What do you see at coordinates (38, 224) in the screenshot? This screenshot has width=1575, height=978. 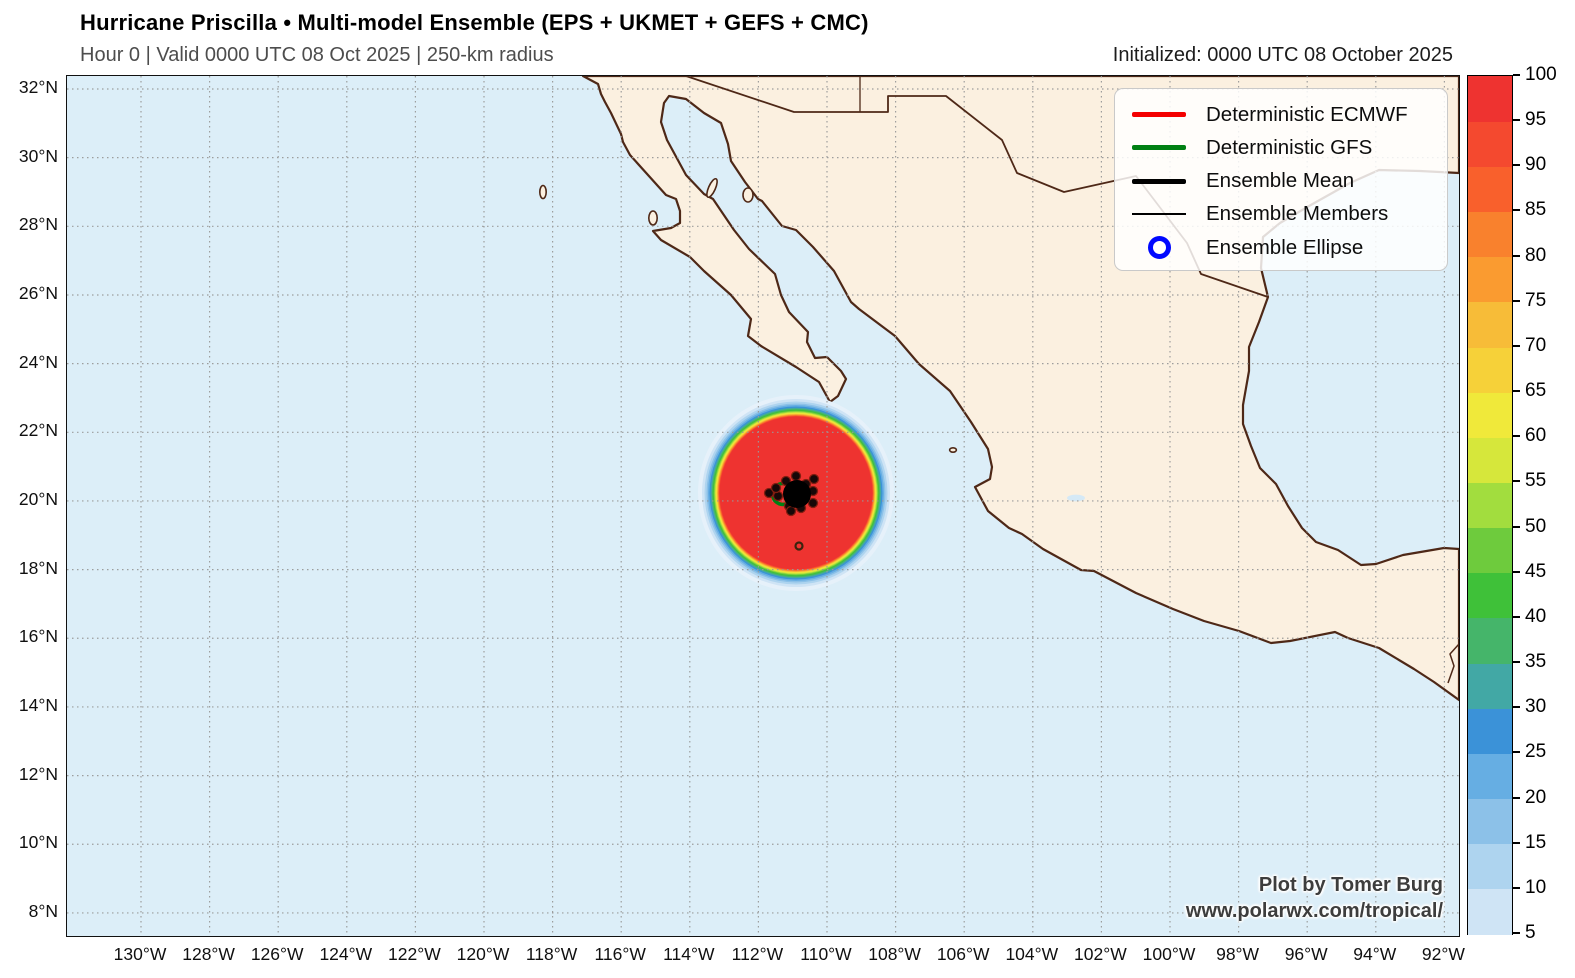 I see `y-tick-label: 28°N` at bounding box center [38, 224].